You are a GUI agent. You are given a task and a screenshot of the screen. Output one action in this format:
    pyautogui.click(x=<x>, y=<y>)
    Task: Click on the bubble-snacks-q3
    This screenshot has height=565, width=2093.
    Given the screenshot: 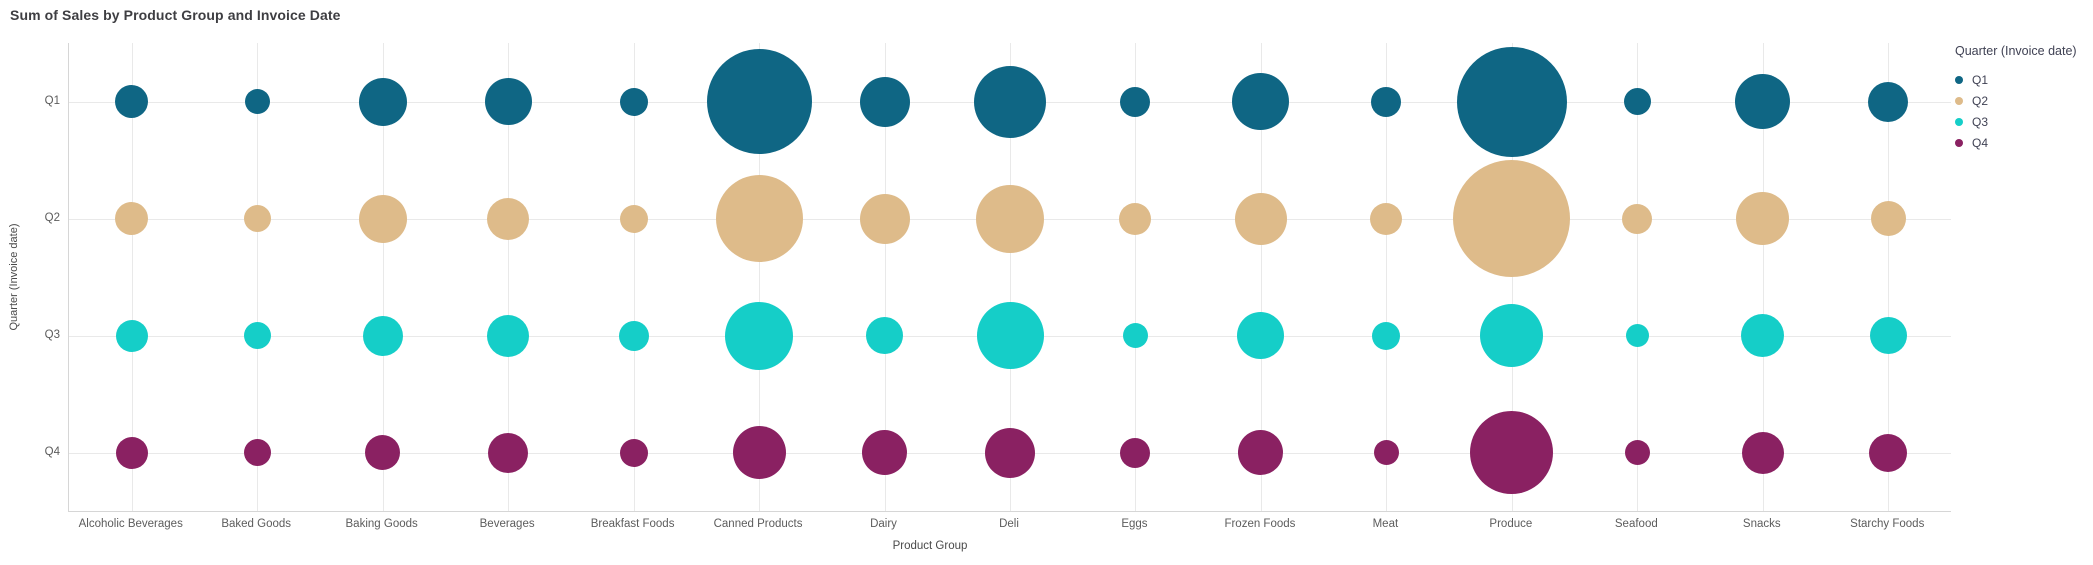 What is the action you would take?
    pyautogui.click(x=1763, y=335)
    